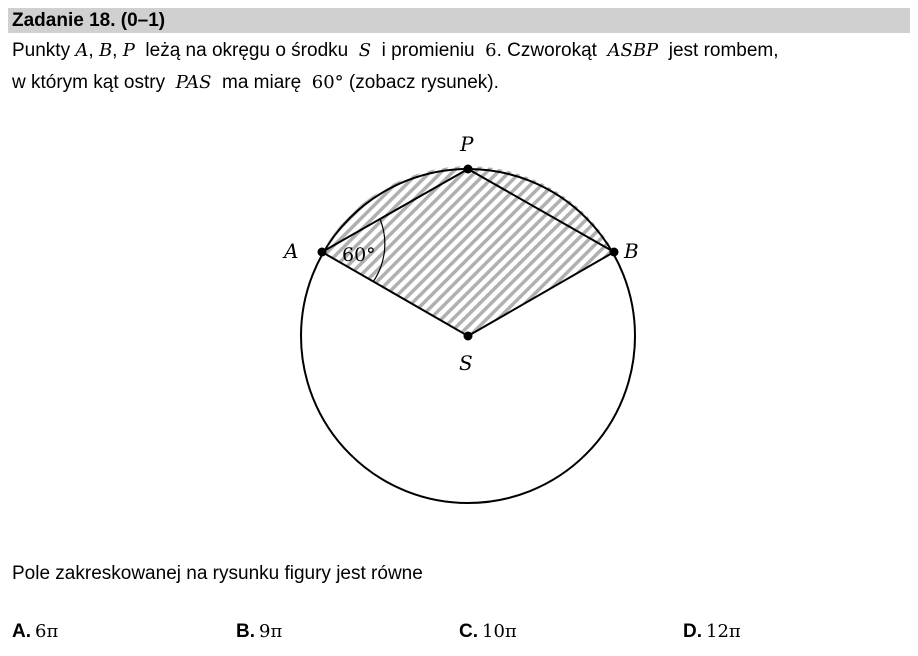 Image resolution: width=918 pixels, height=656 pixels. I want to click on point-S, so click(468, 336).